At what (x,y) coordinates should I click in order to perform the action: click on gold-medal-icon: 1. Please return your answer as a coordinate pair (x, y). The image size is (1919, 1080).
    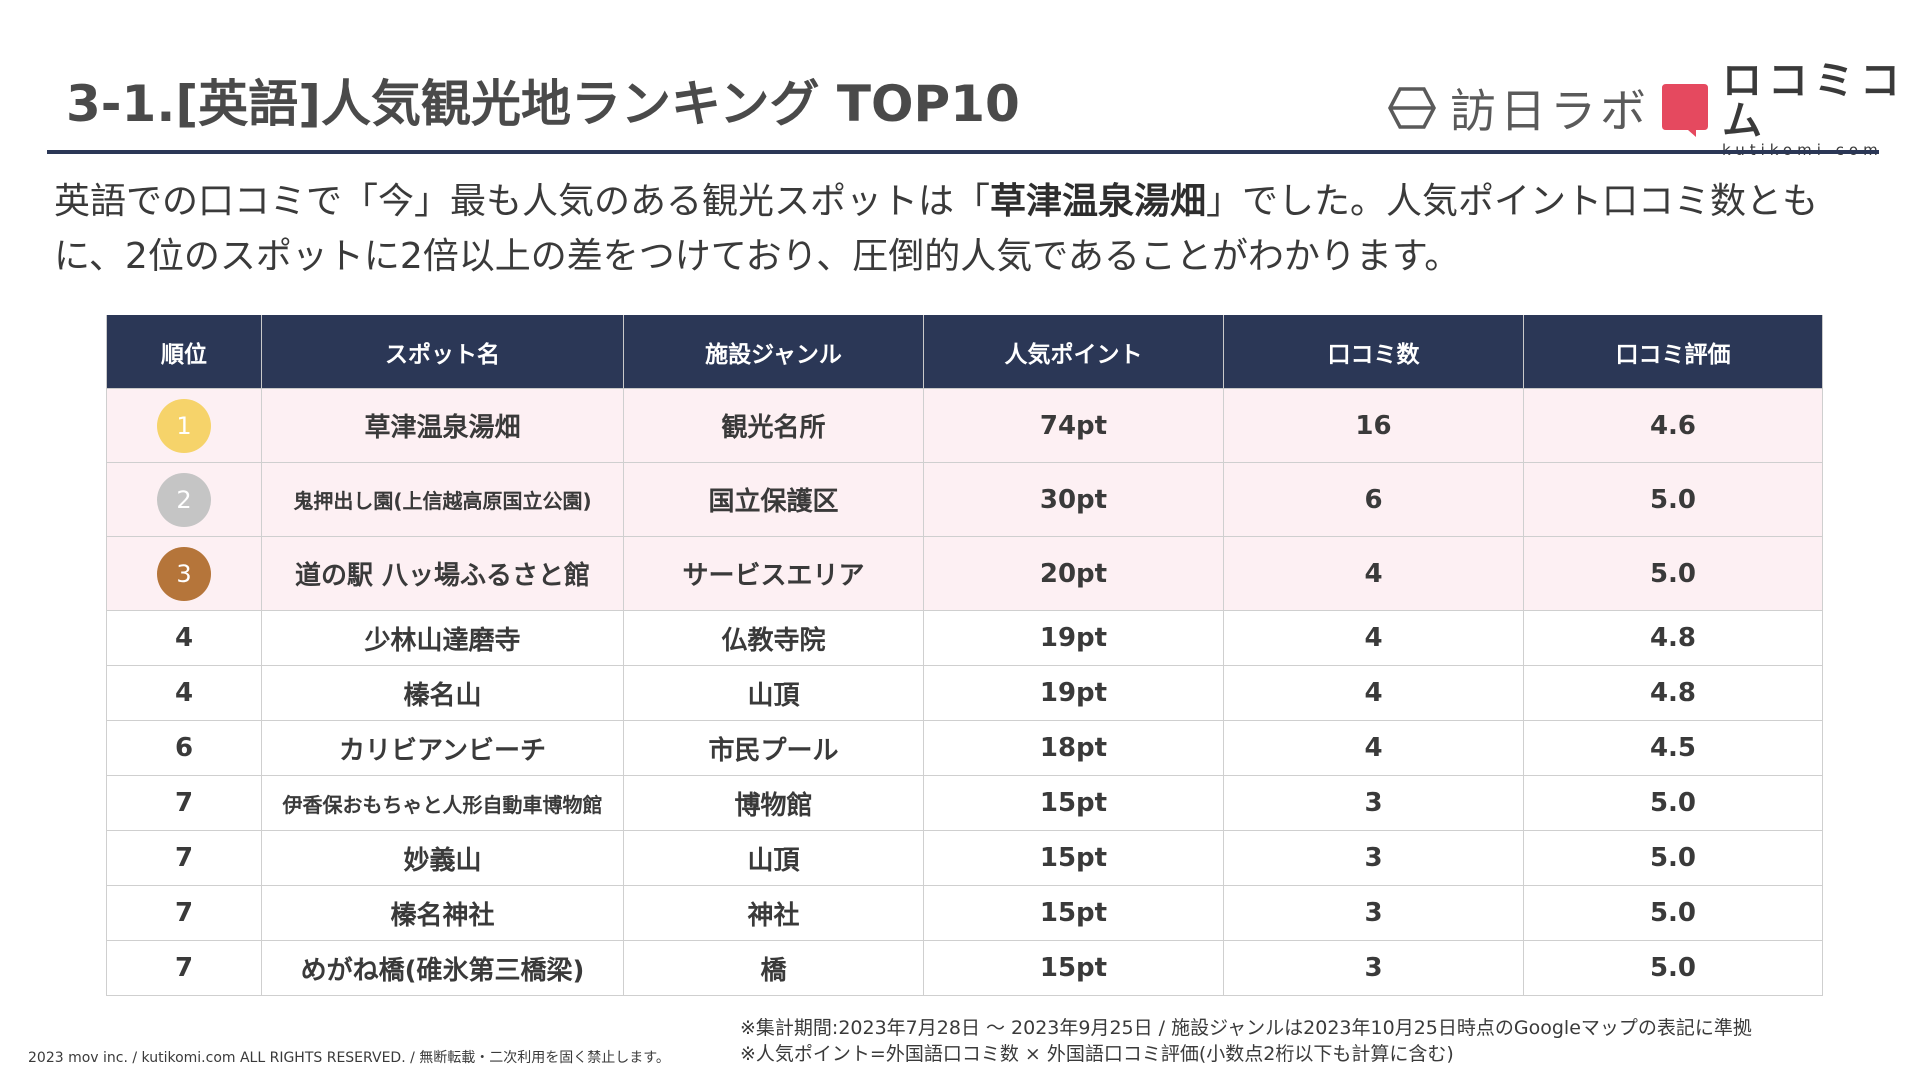
    Looking at the image, I should click on (184, 425).